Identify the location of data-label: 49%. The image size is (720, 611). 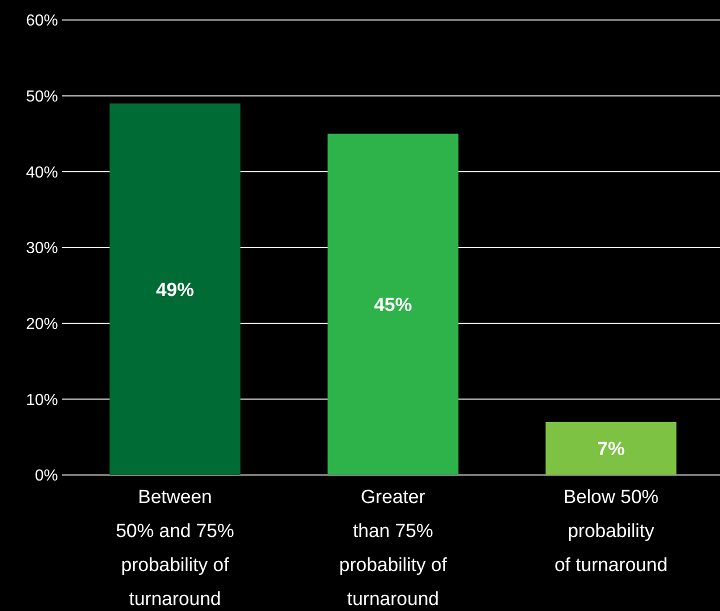
(175, 290).